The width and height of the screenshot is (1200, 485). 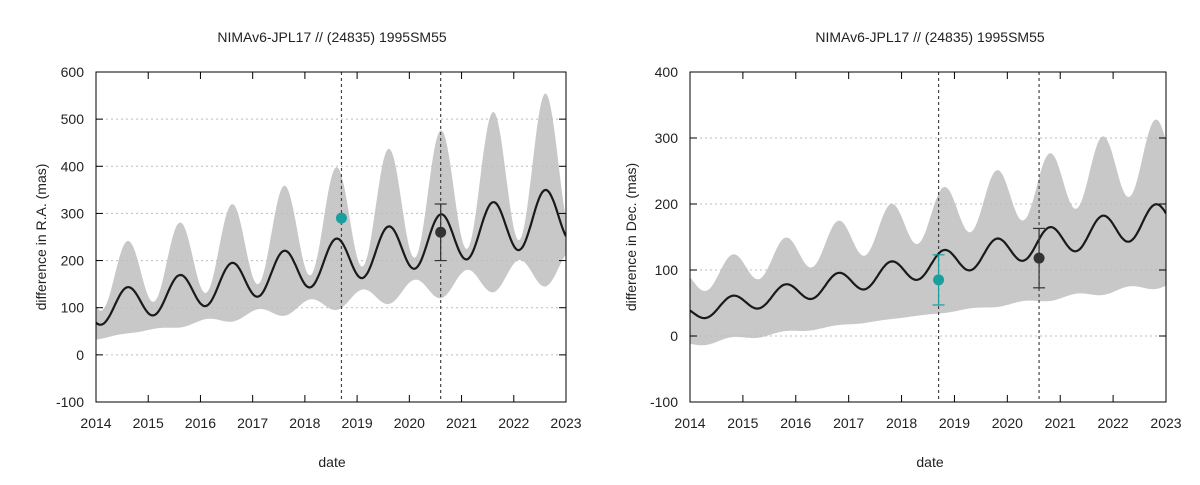 What do you see at coordinates (252, 423) in the screenshot?
I see `ra-x-tick-label: 2017` at bounding box center [252, 423].